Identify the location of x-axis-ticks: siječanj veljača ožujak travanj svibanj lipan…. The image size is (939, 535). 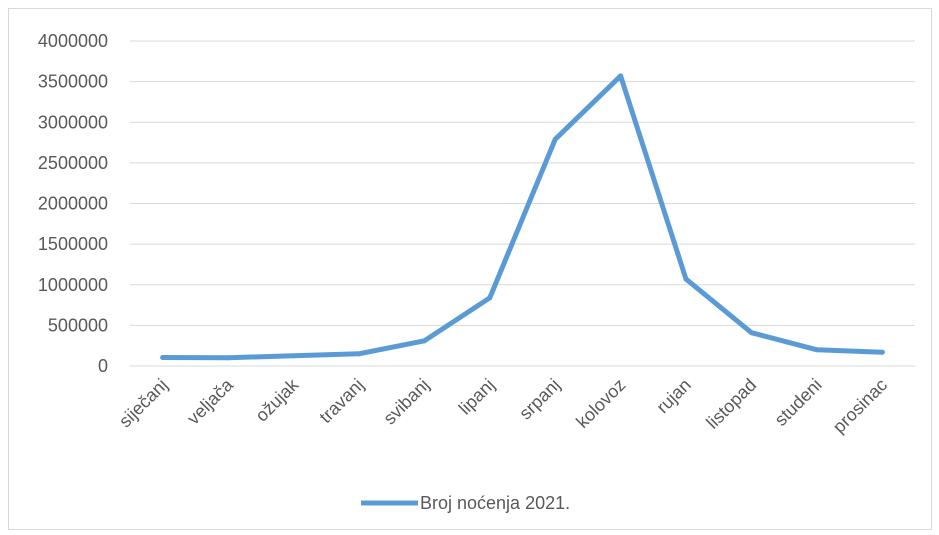
(503, 405).